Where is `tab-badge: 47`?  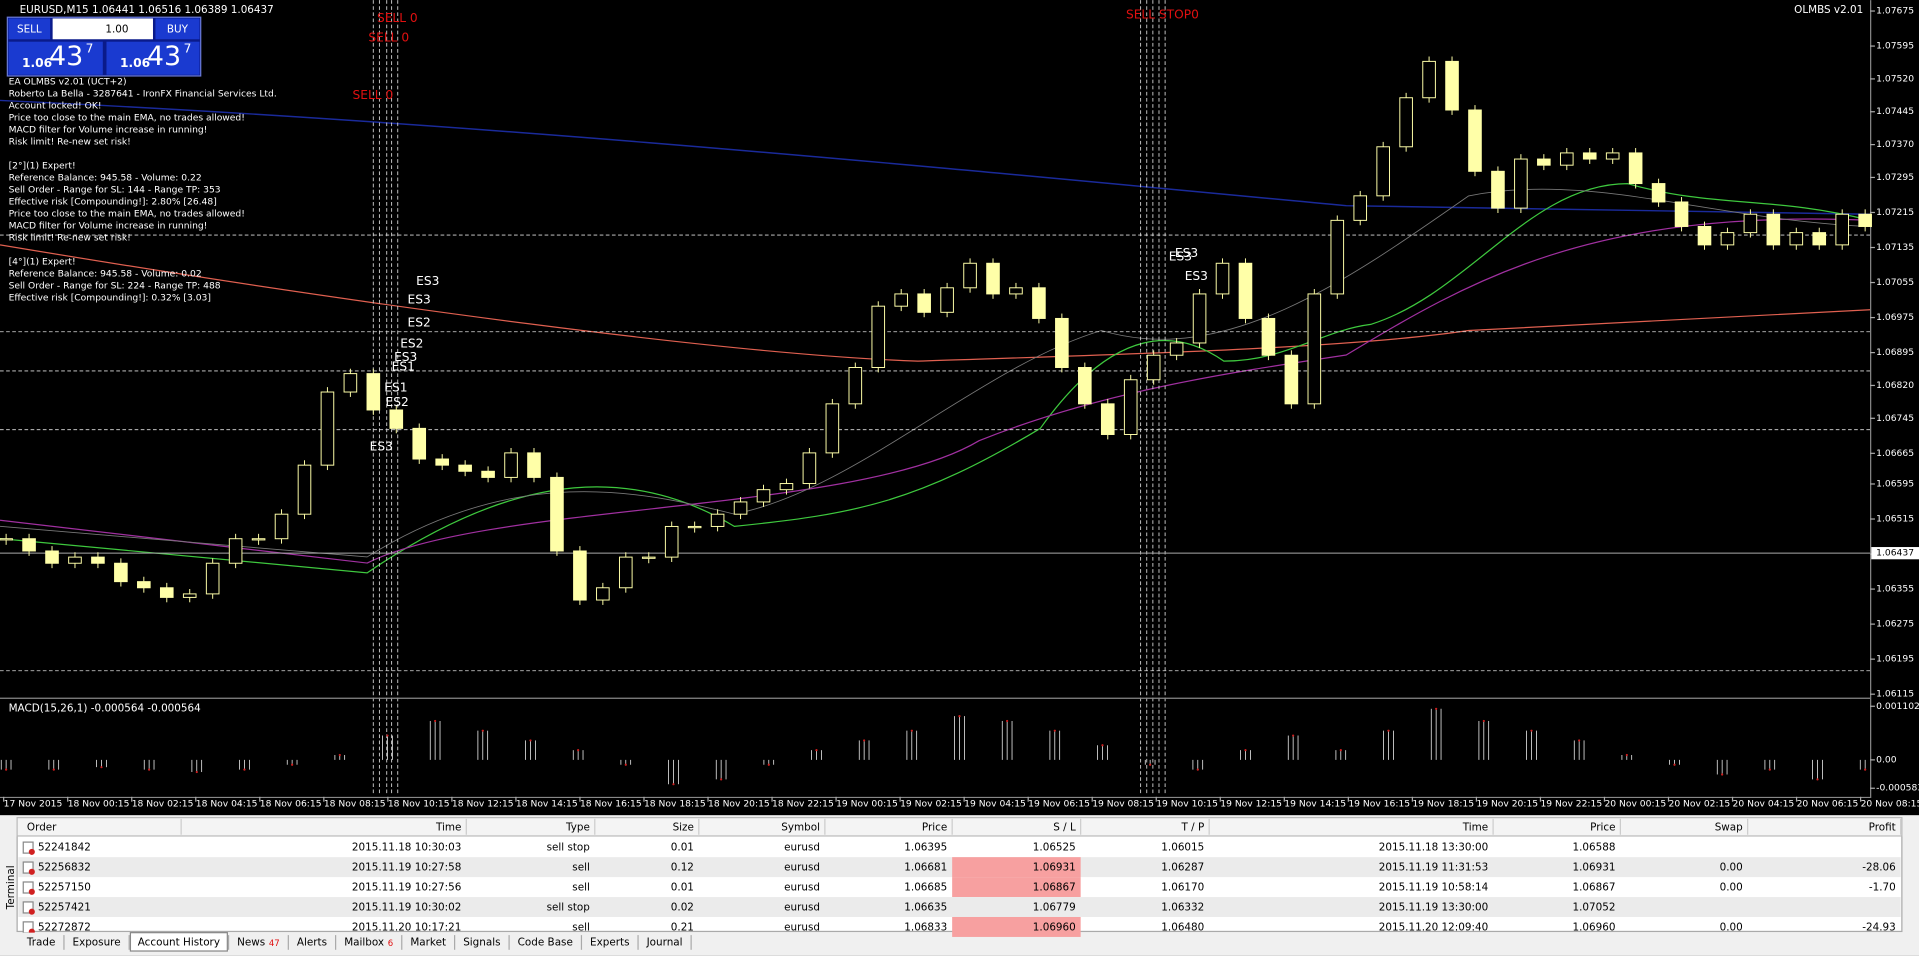
tab-badge: 47 is located at coordinates (274, 944).